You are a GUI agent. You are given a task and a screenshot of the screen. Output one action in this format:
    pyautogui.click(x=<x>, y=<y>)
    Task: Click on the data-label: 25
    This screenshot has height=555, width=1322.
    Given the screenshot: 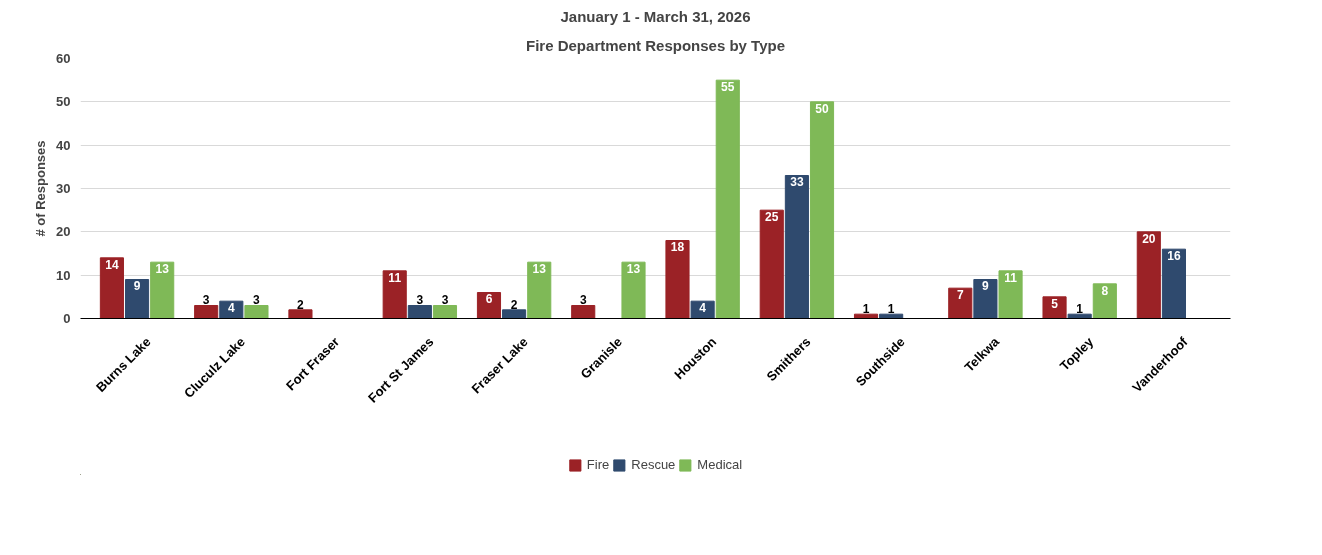 What is the action you would take?
    pyautogui.click(x=772, y=216)
    